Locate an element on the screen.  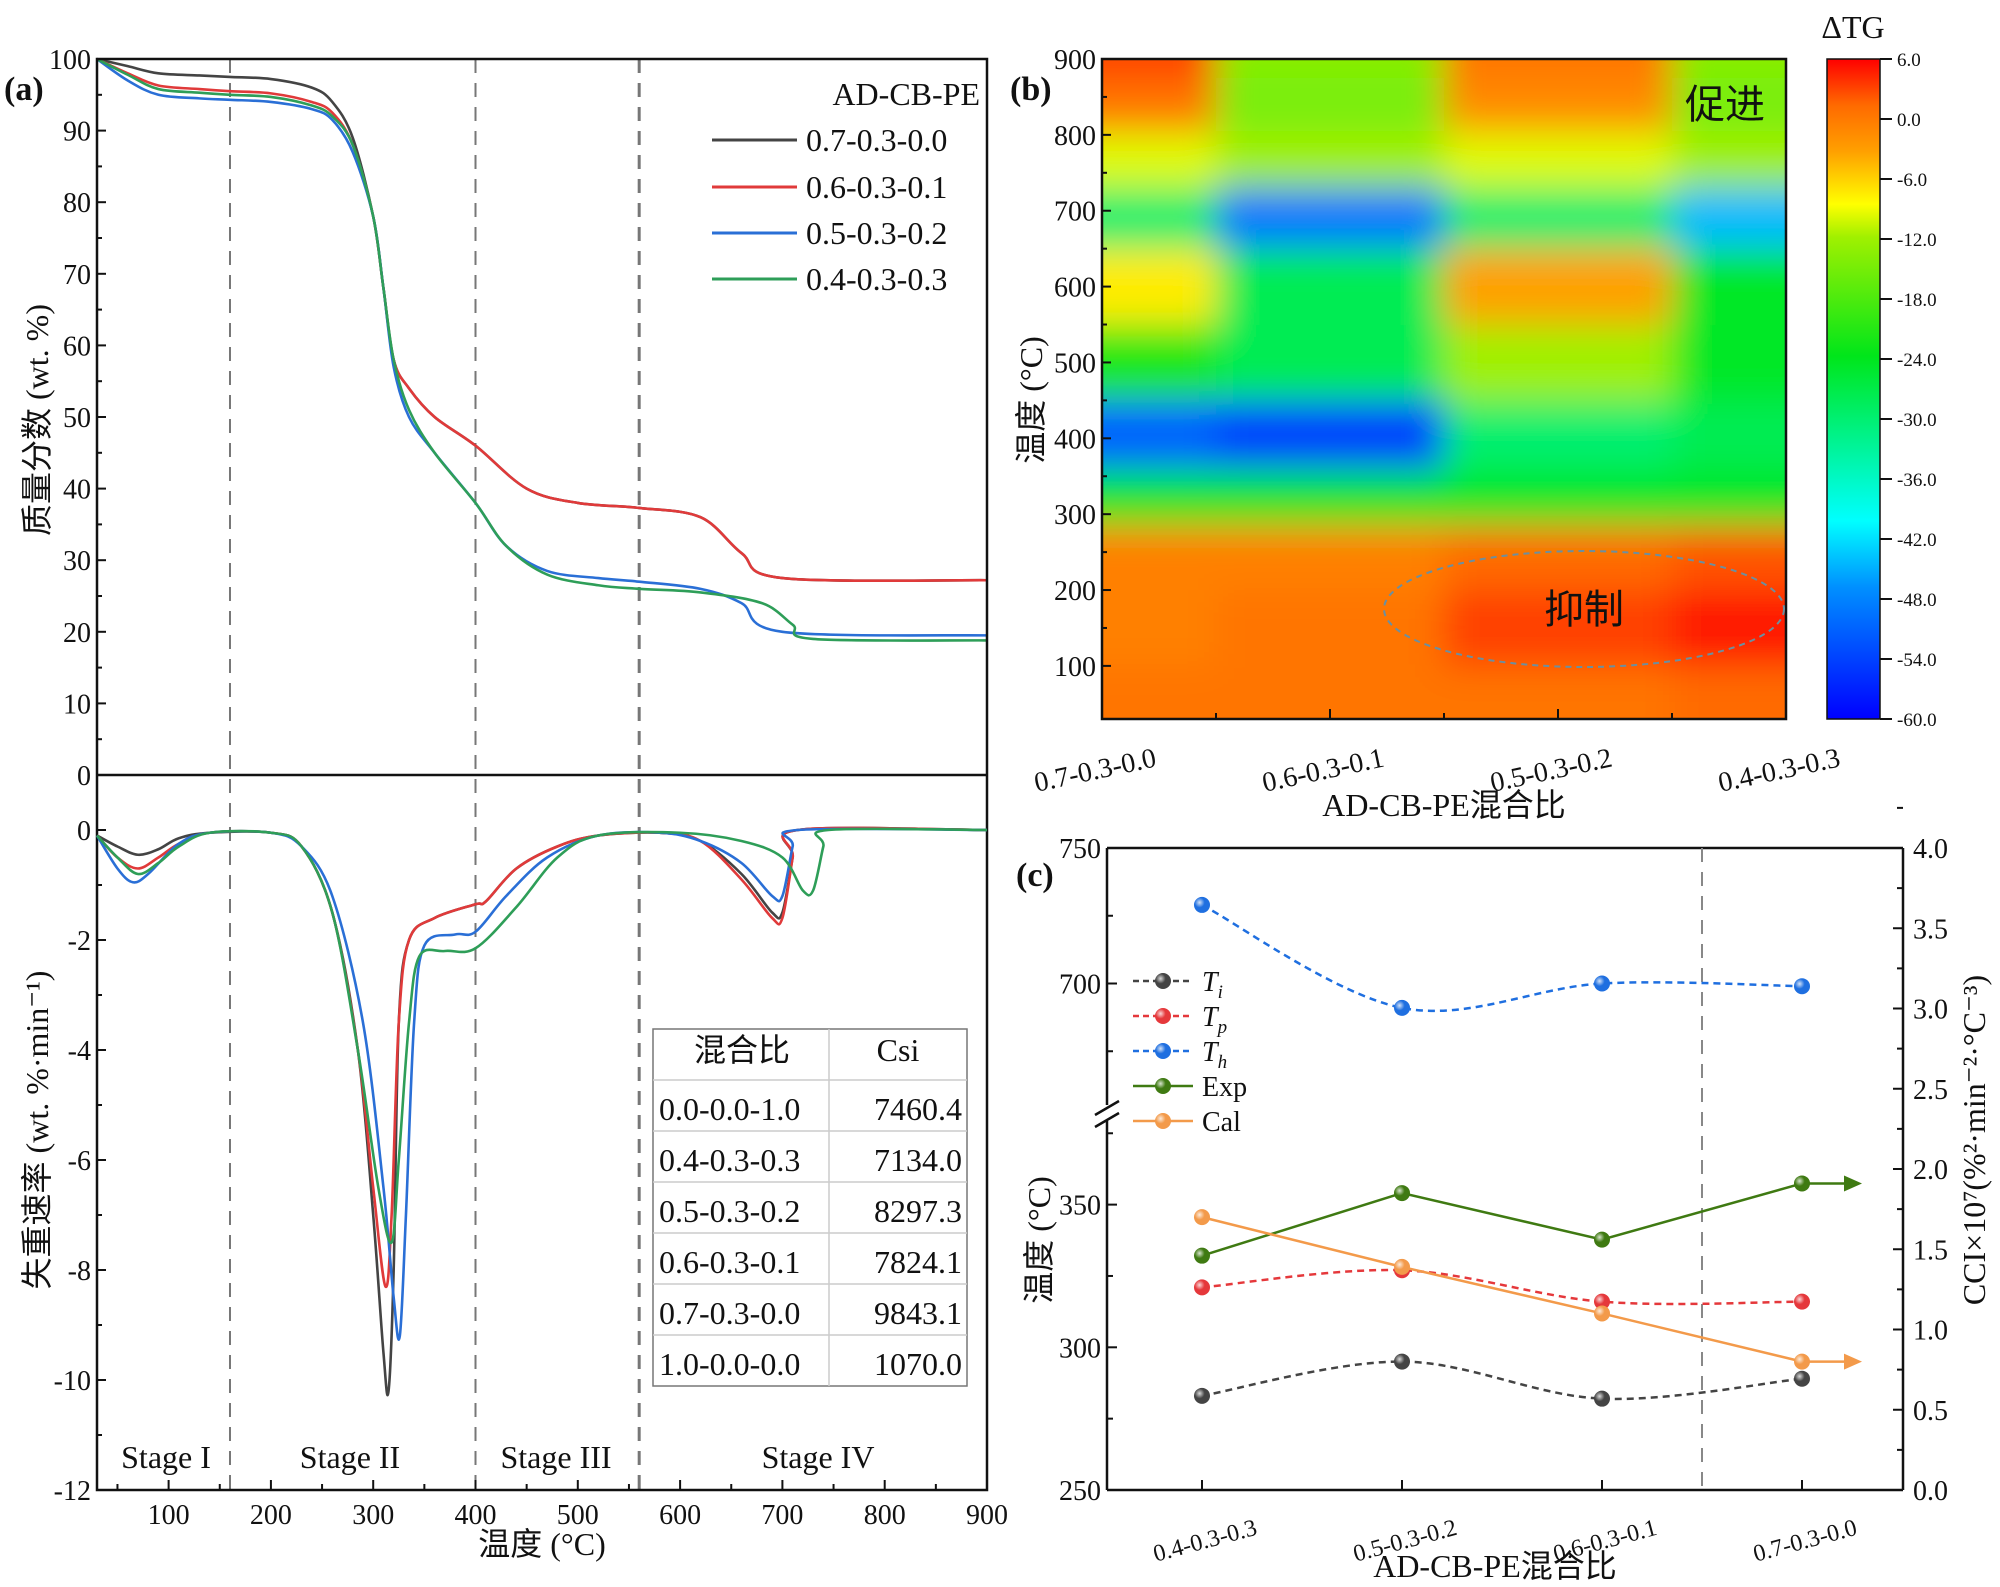
heatmap-x-axis-label: AD-CB-PE混合比 is located at coordinates (1444, 805).